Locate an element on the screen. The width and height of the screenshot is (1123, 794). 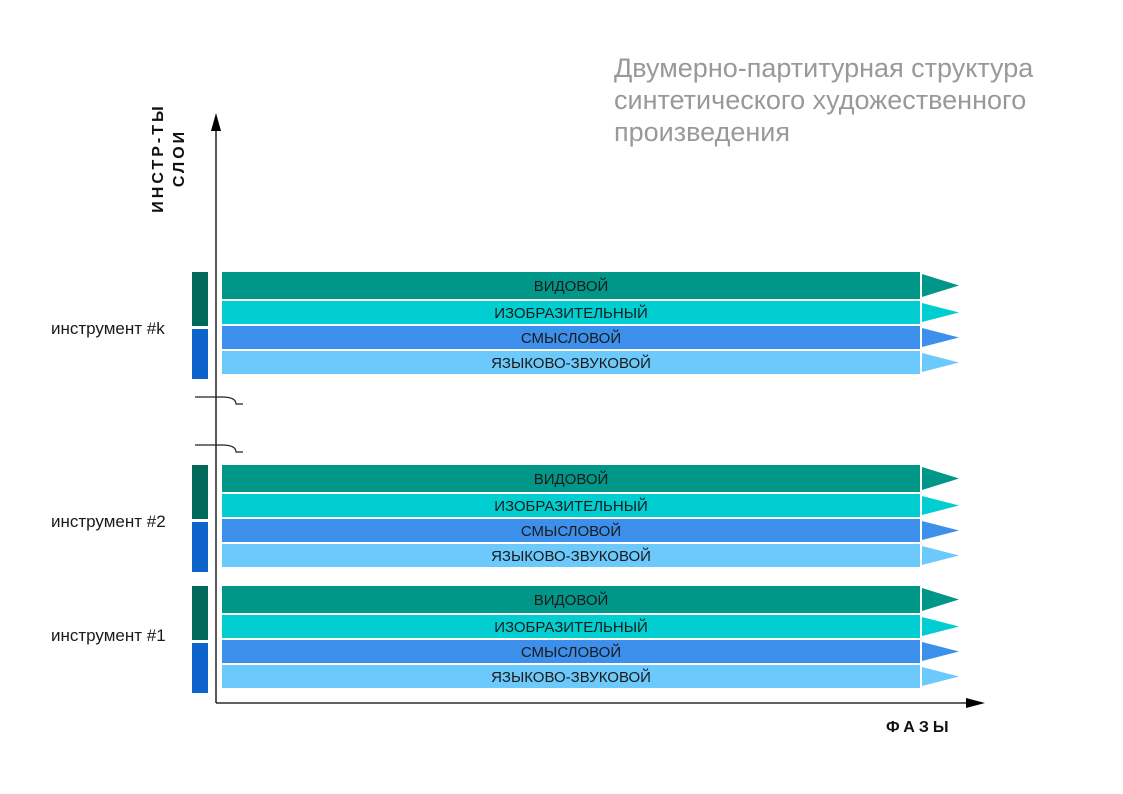
x-axis-label: ФАЗЫ is located at coordinates (919, 727).